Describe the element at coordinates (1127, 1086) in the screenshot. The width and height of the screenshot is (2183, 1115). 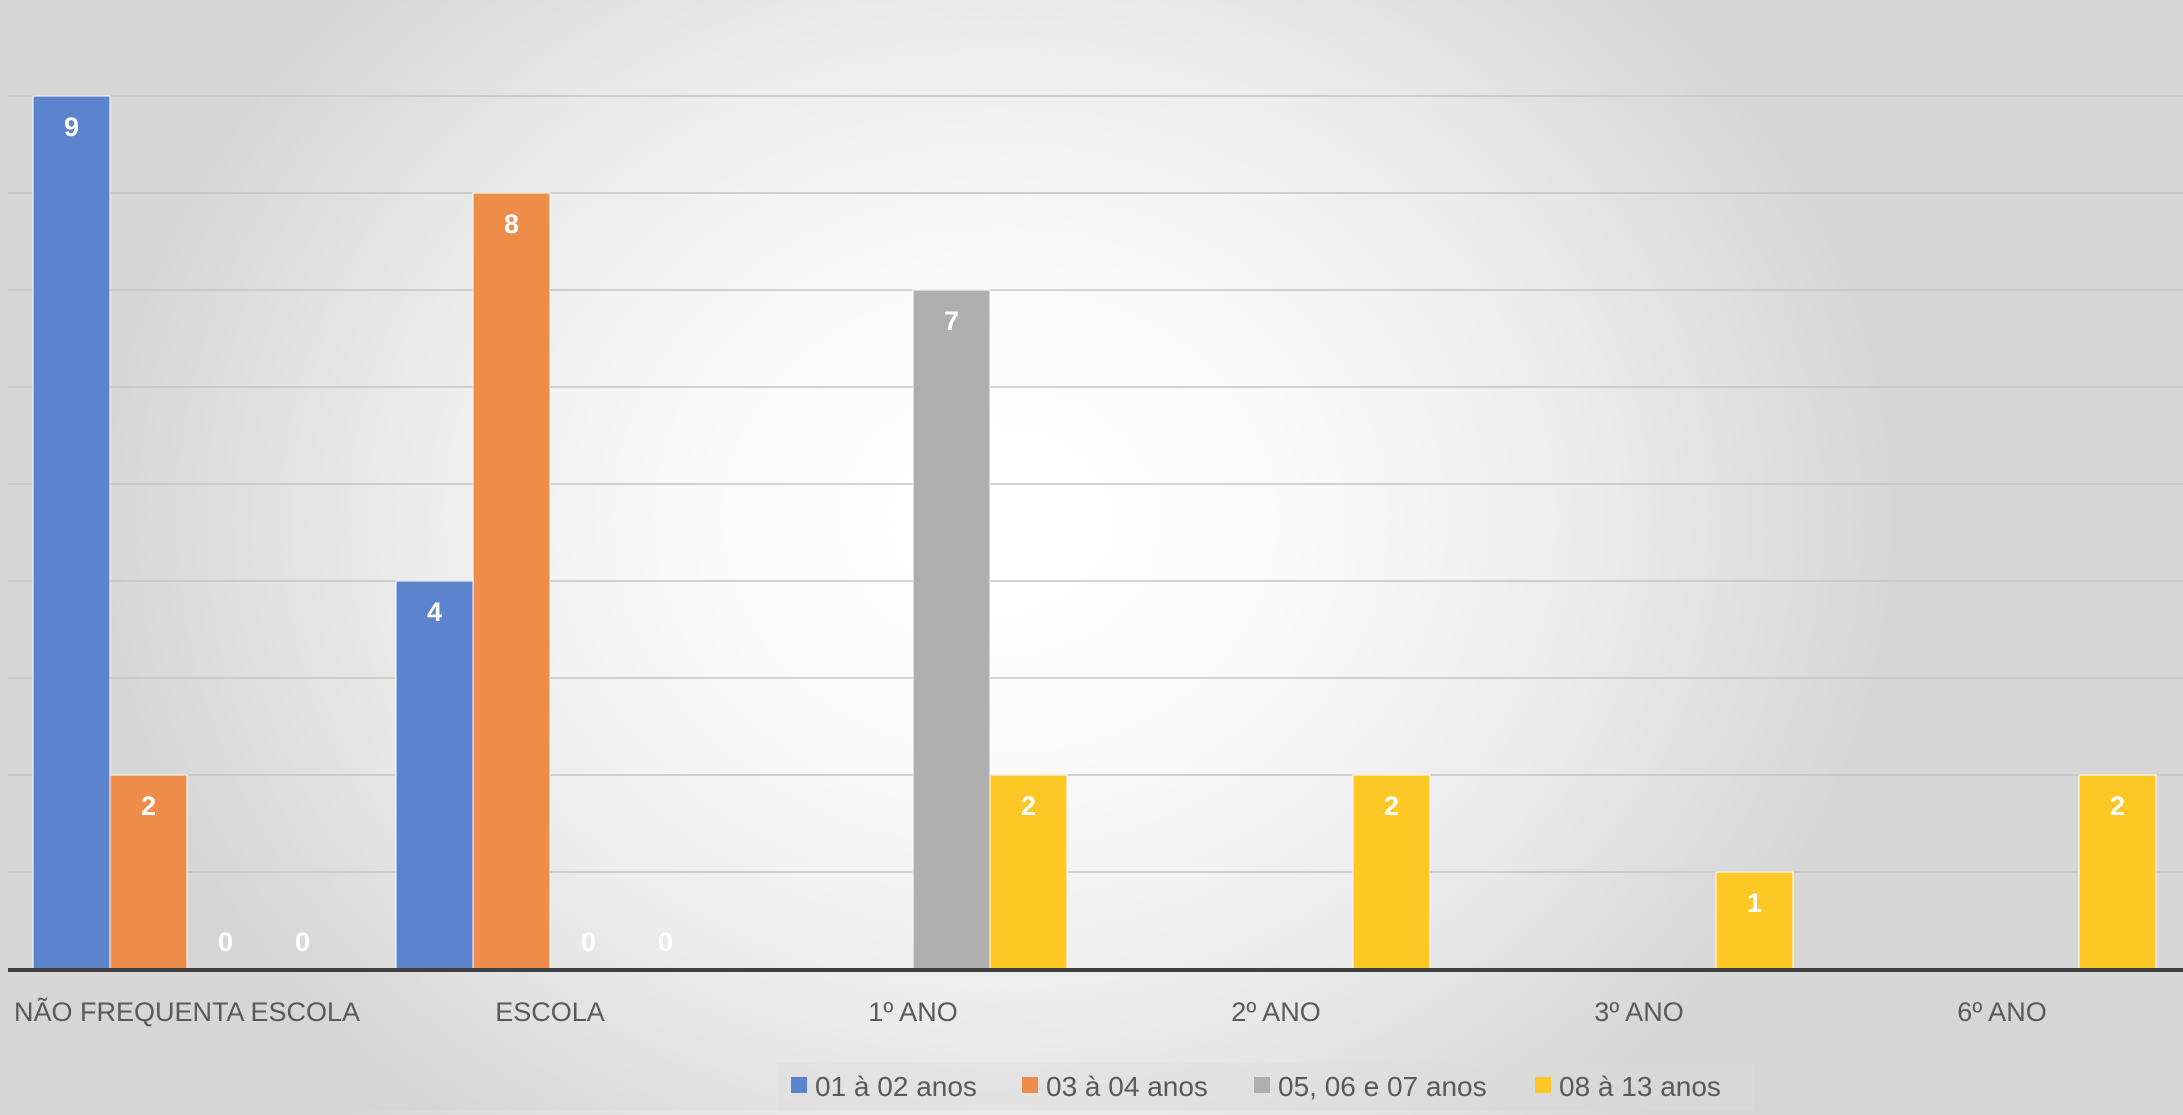
I see `legend-label: 03 à 04 anos` at that location.